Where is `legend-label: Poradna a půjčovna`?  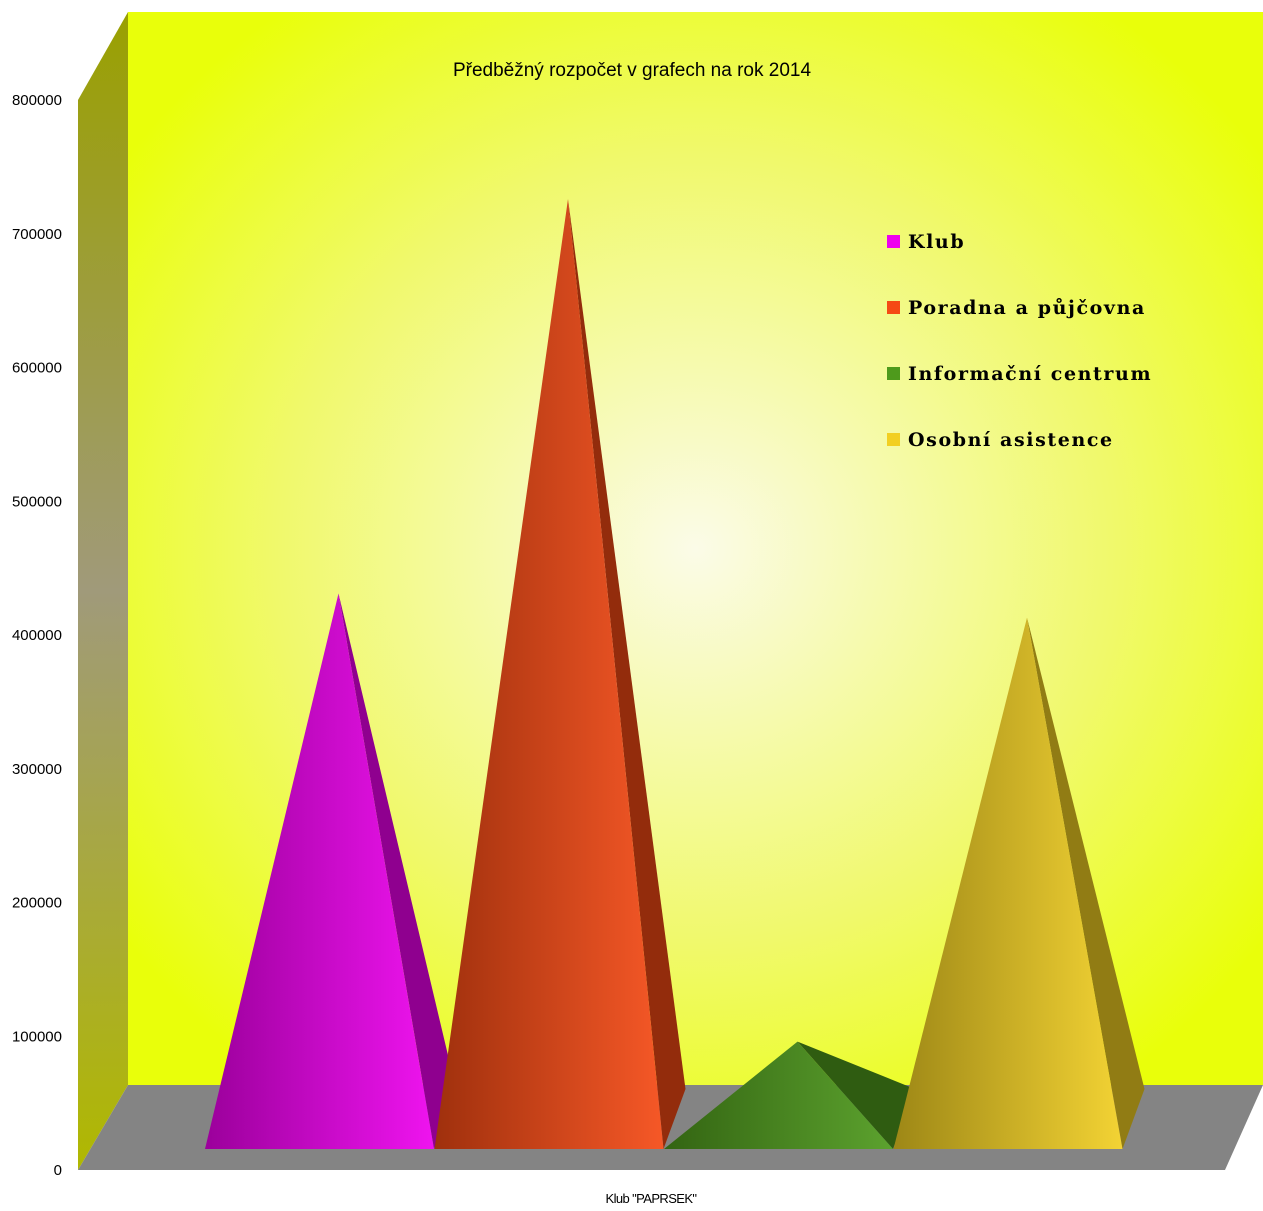 legend-label: Poradna a půjčovna is located at coordinates (1027, 308).